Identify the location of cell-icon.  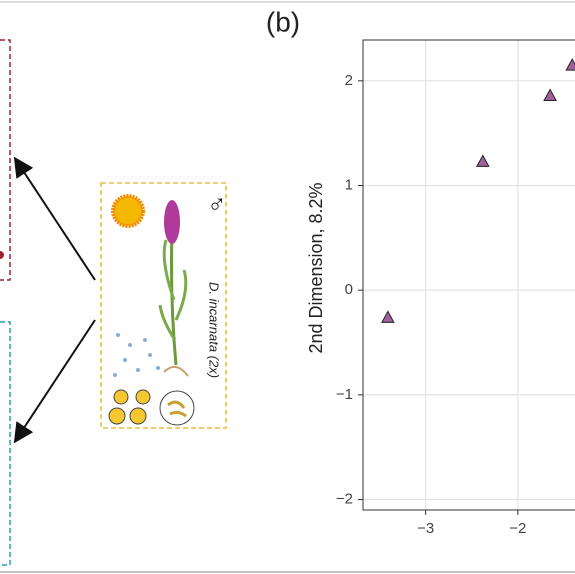
(177, 408).